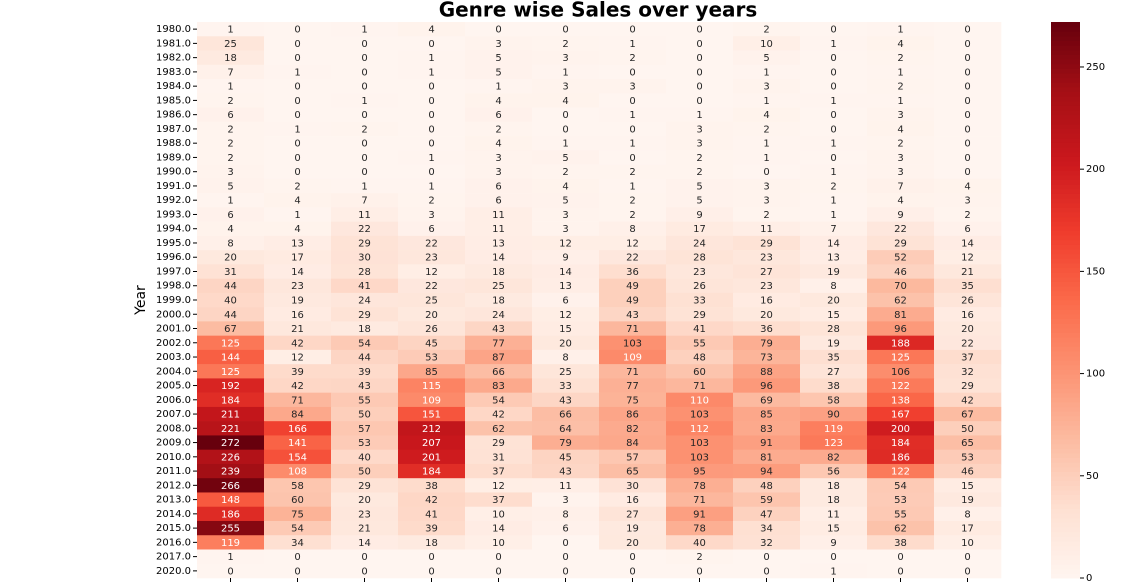 The height and width of the screenshot is (584, 1124). Describe the element at coordinates (766, 457) in the screenshot. I see `cell-label: 81` at that location.